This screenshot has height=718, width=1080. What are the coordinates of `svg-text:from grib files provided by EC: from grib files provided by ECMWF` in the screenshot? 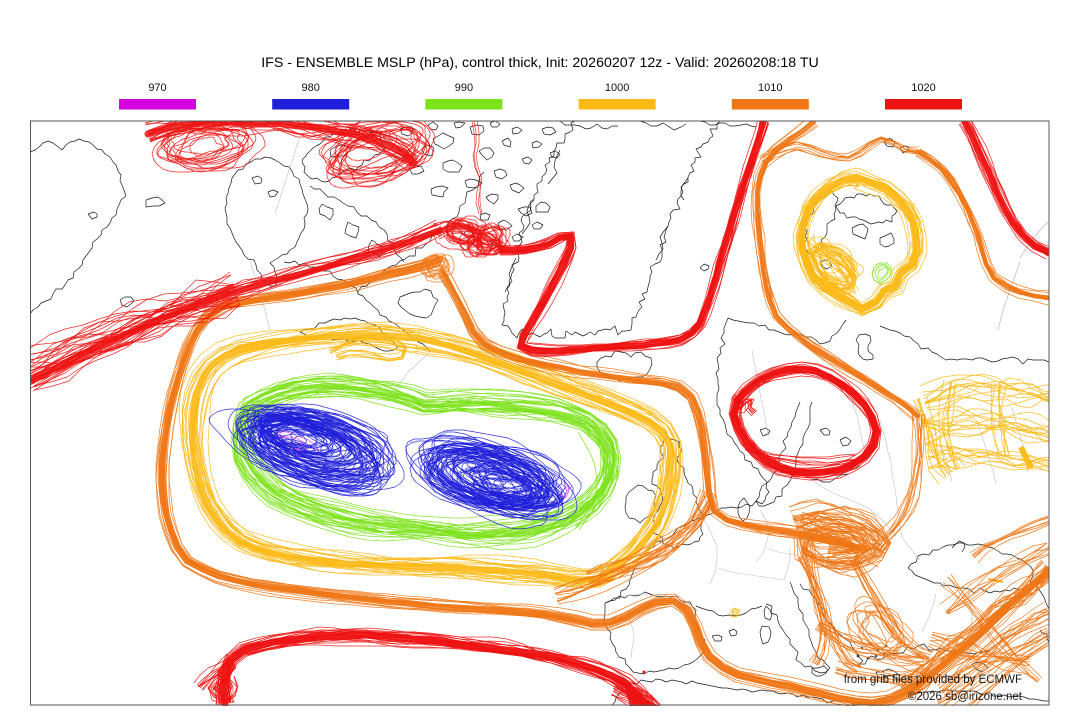 It's located at (933, 680).